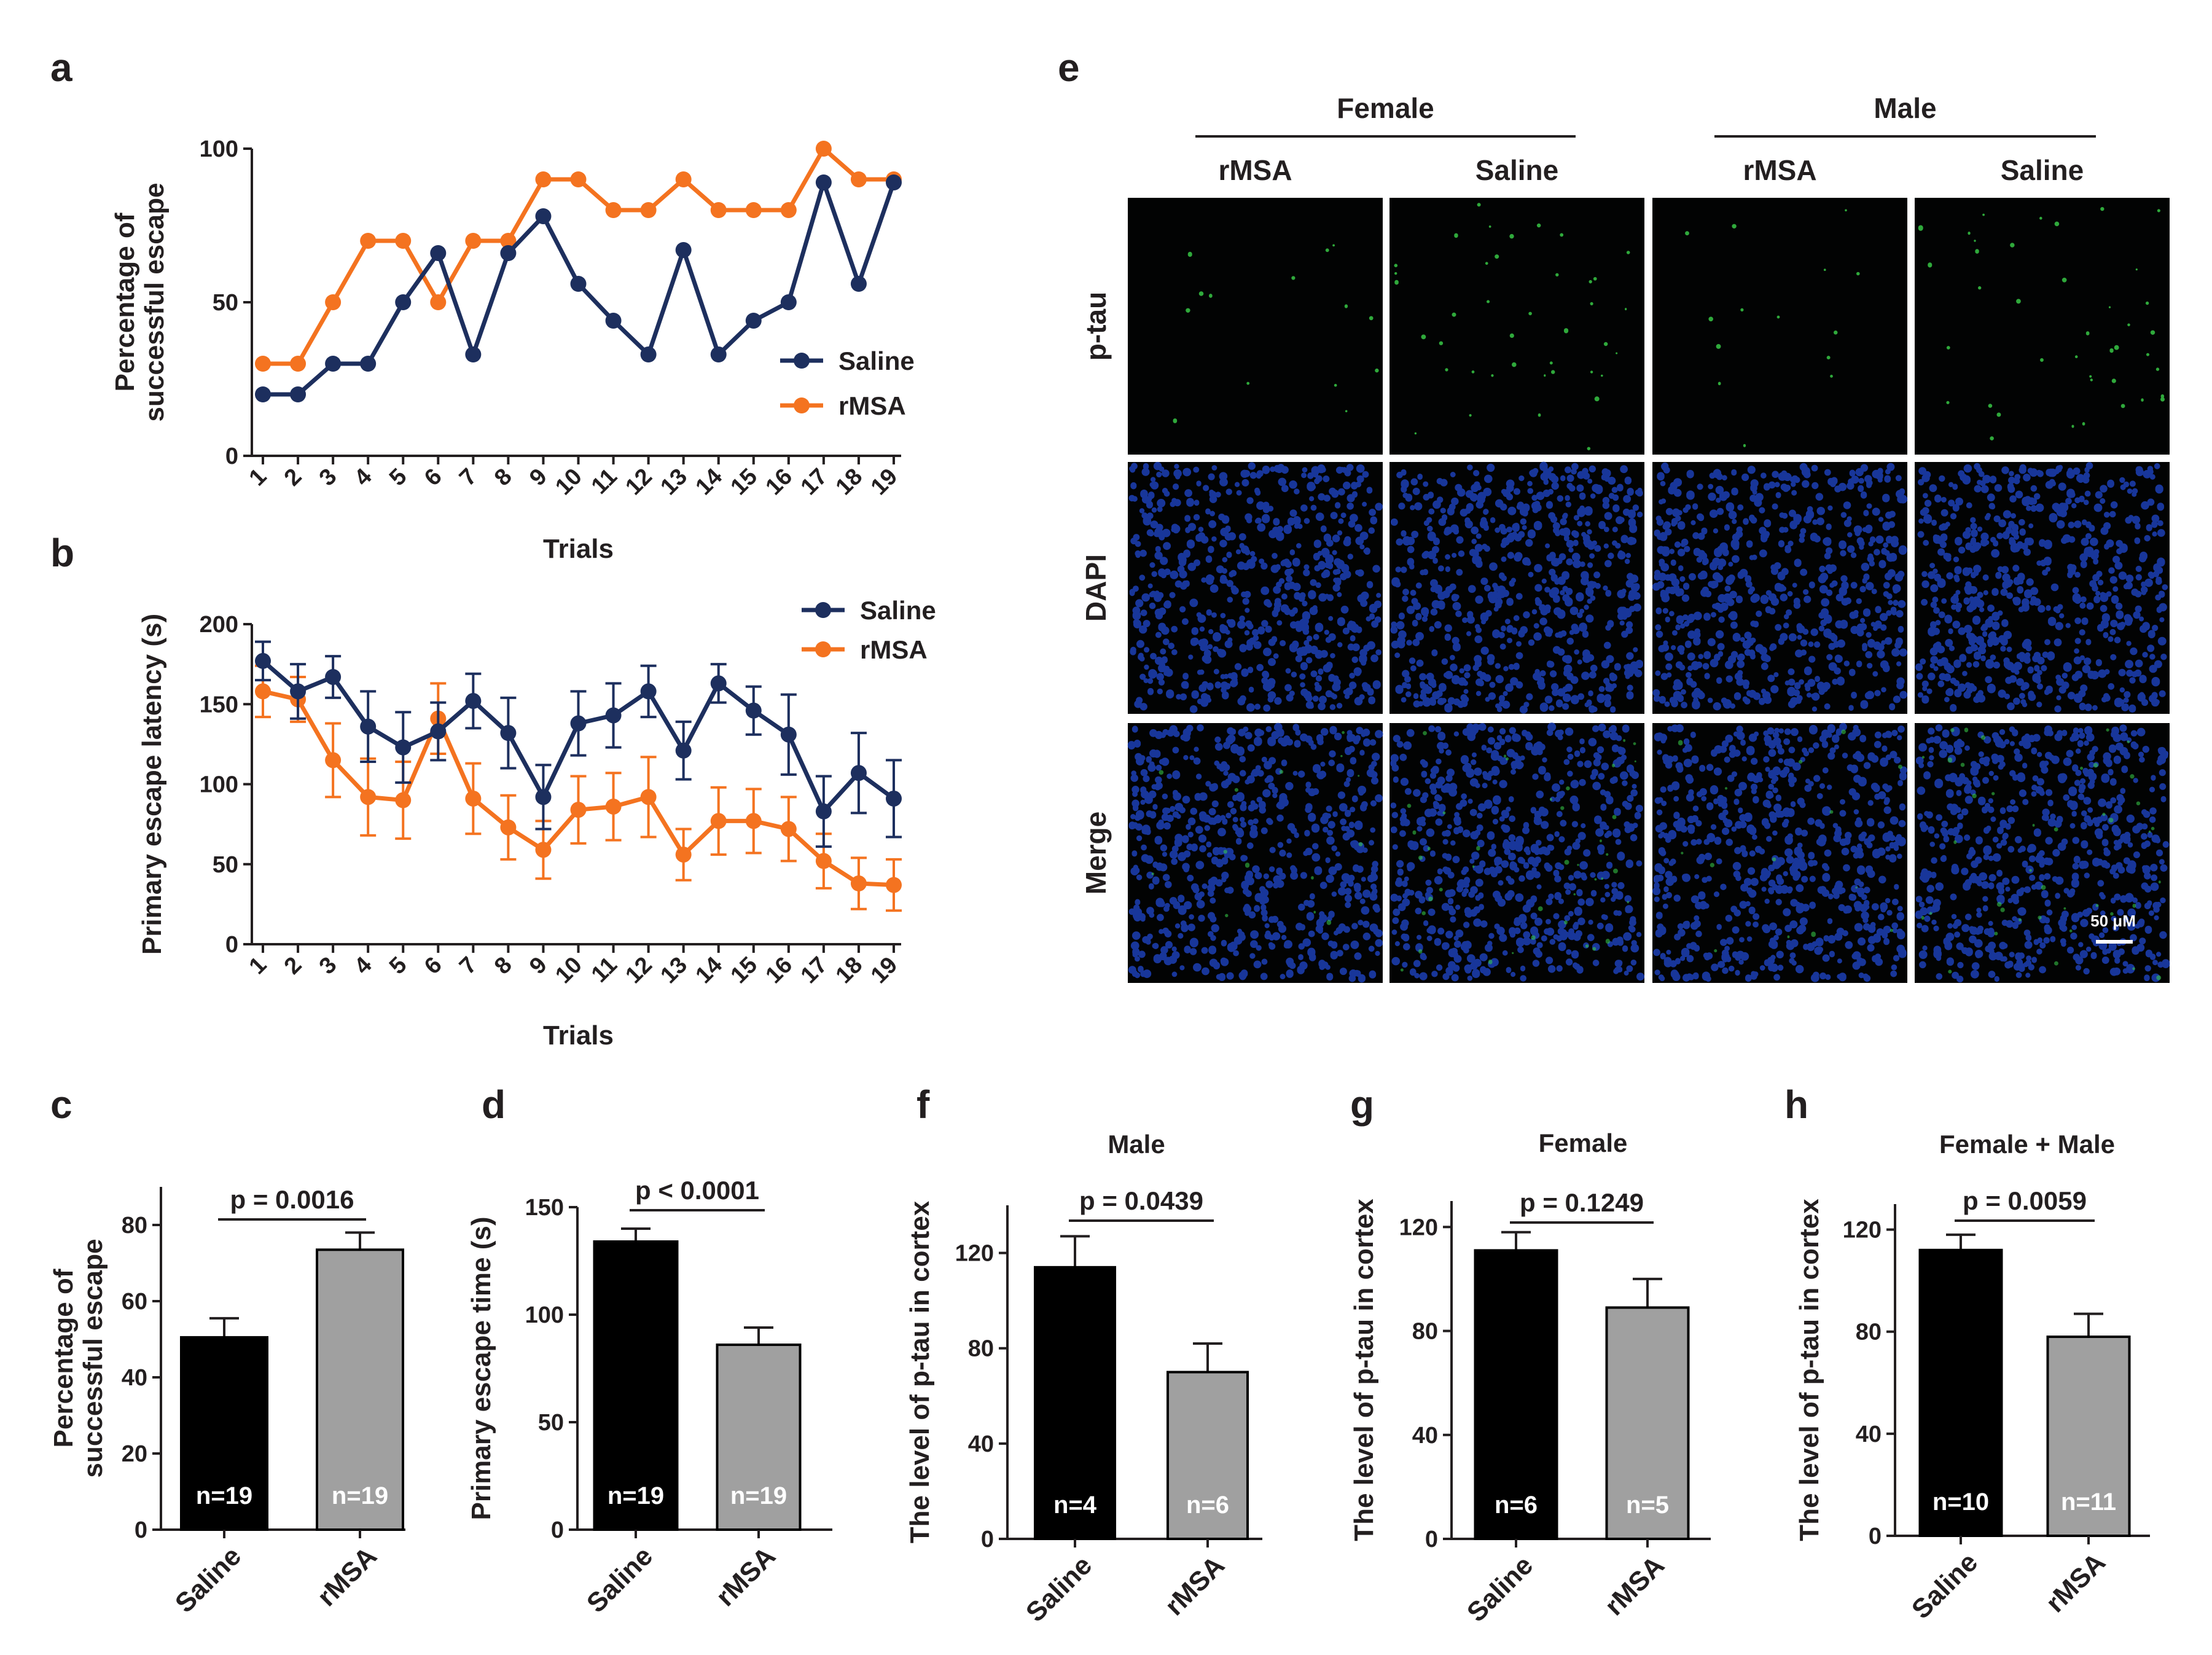 This screenshot has width=2212, height=1655. Describe the element at coordinates (2025, 1200) in the screenshot. I see `p-value-label: p = 0.0059` at that location.